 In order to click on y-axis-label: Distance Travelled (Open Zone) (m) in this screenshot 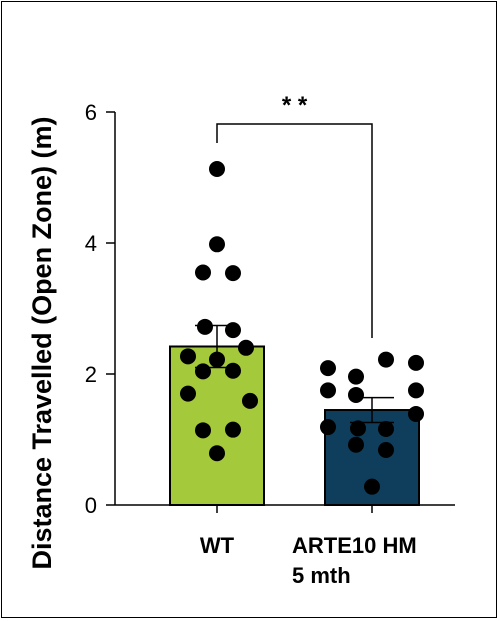, I will do `click(42, 342)`.